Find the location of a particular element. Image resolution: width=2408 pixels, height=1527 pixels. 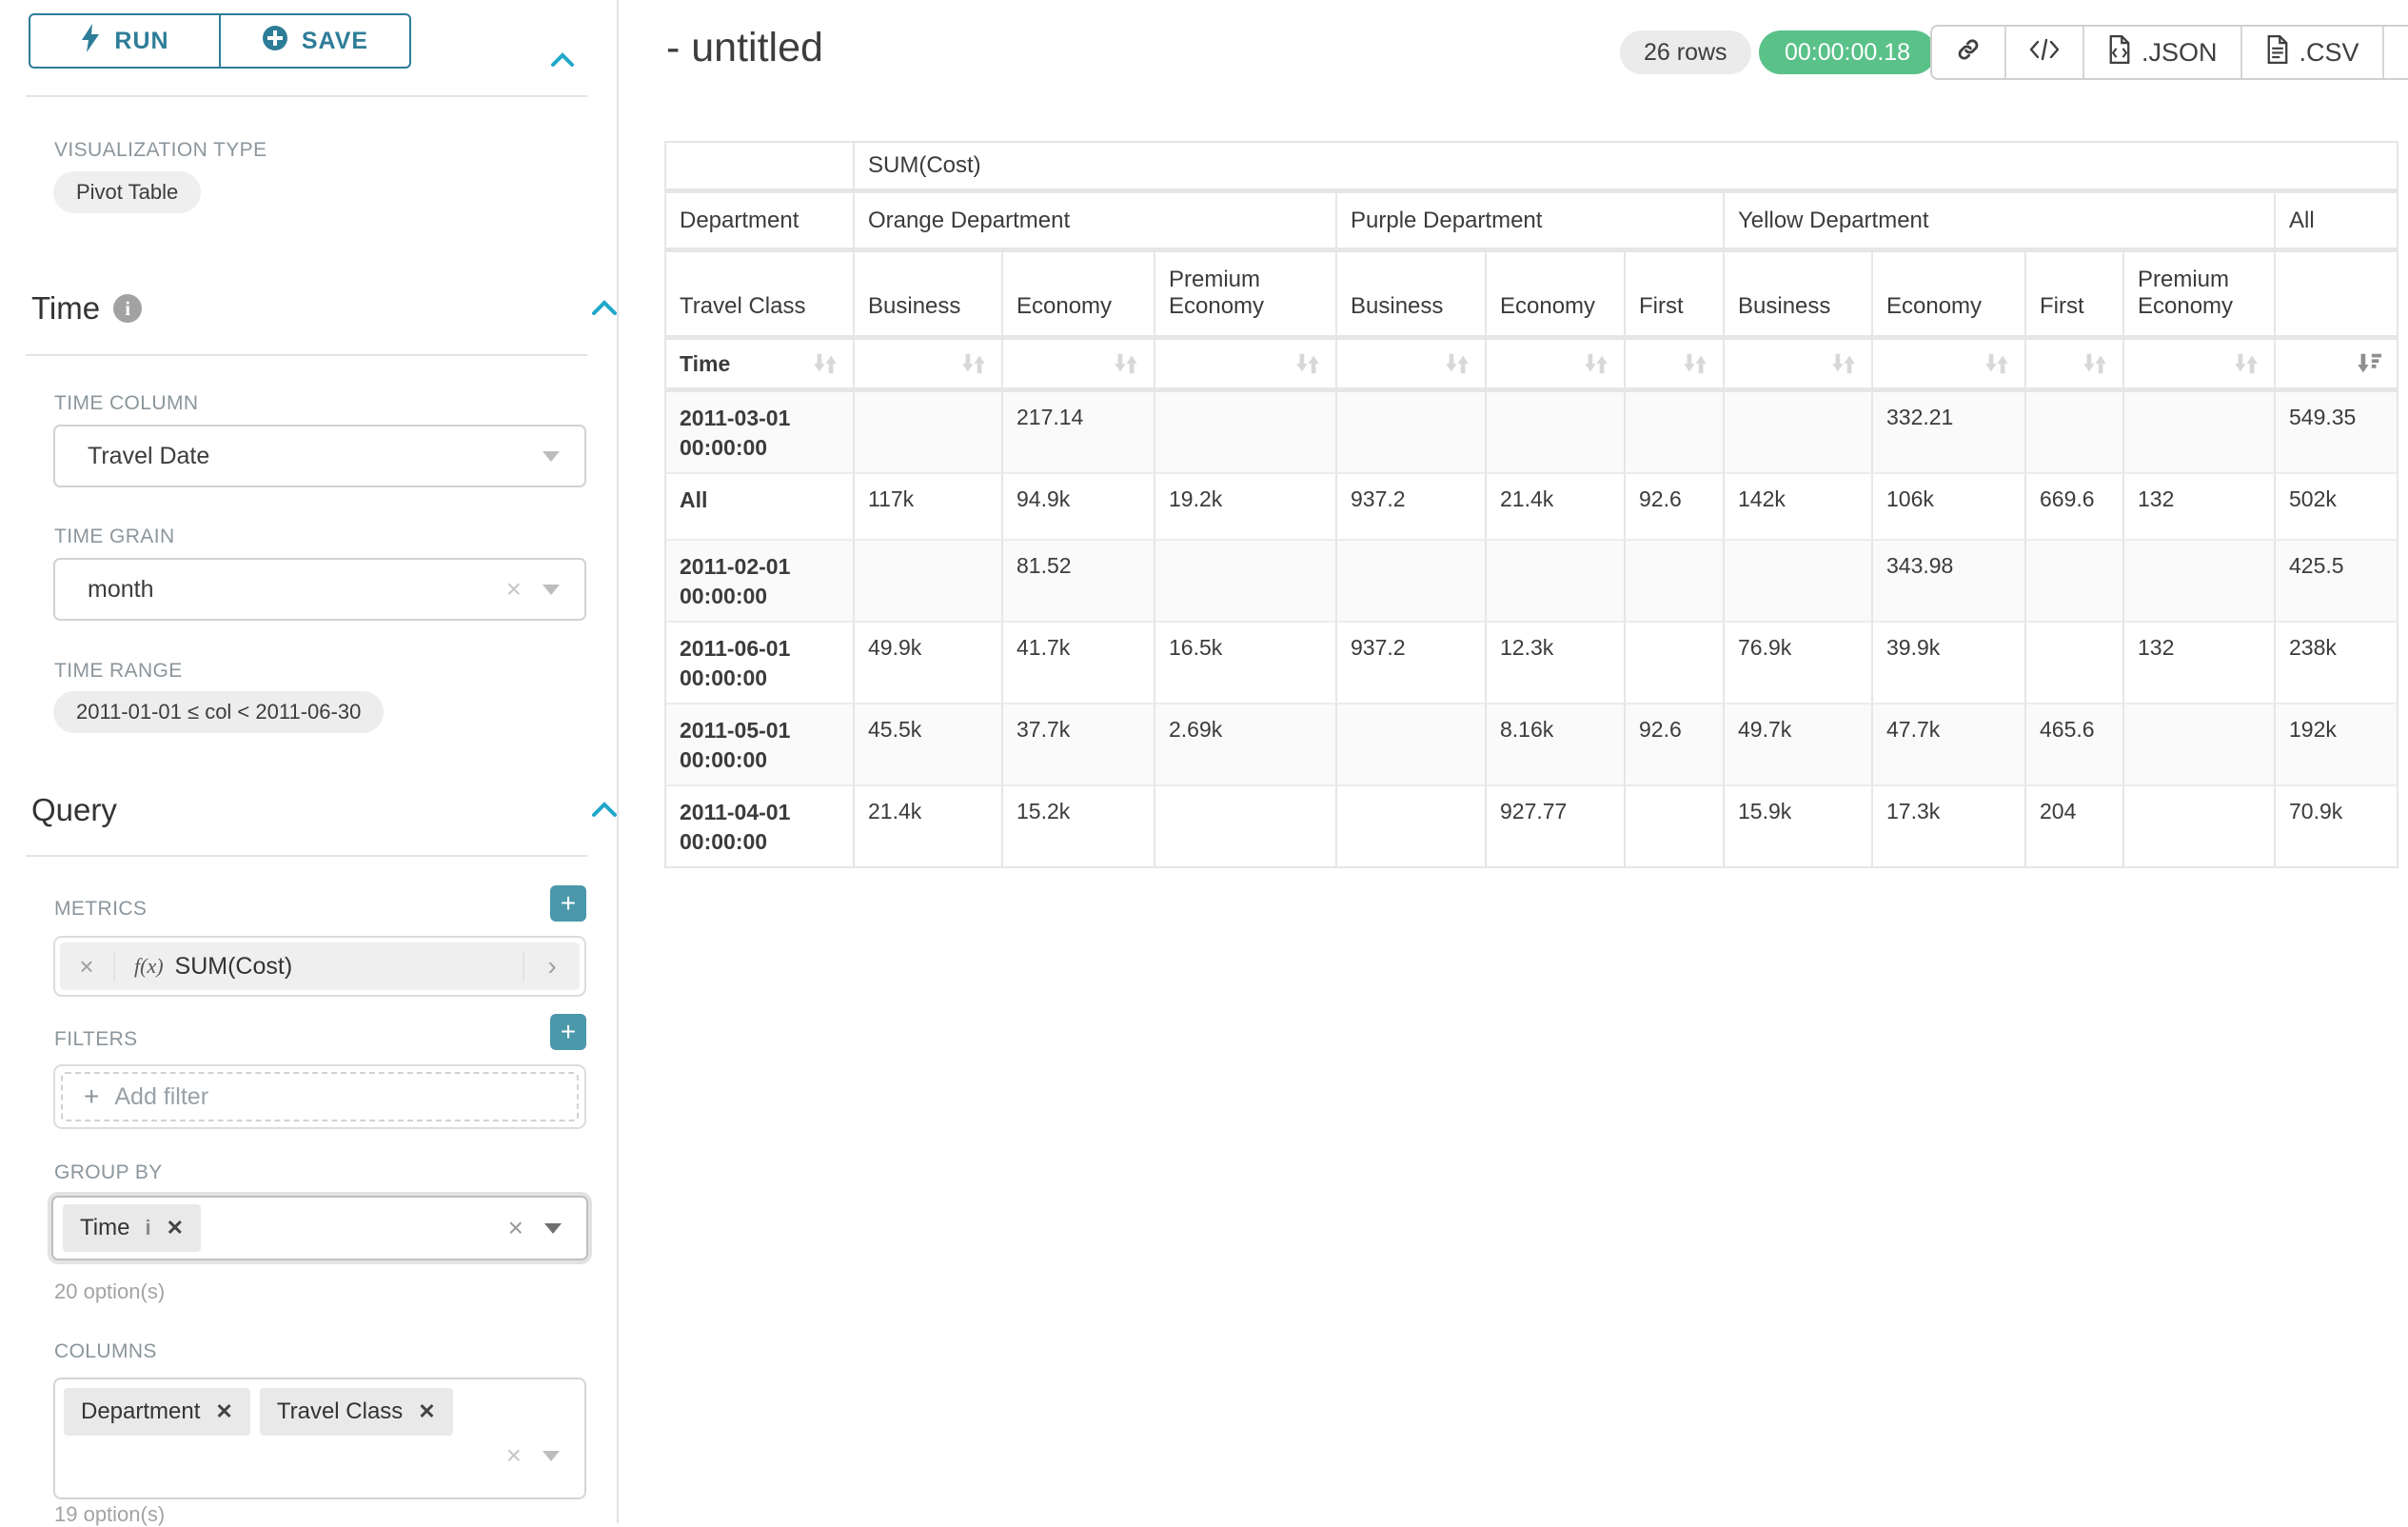

save-button: SAVE is located at coordinates (314, 41).